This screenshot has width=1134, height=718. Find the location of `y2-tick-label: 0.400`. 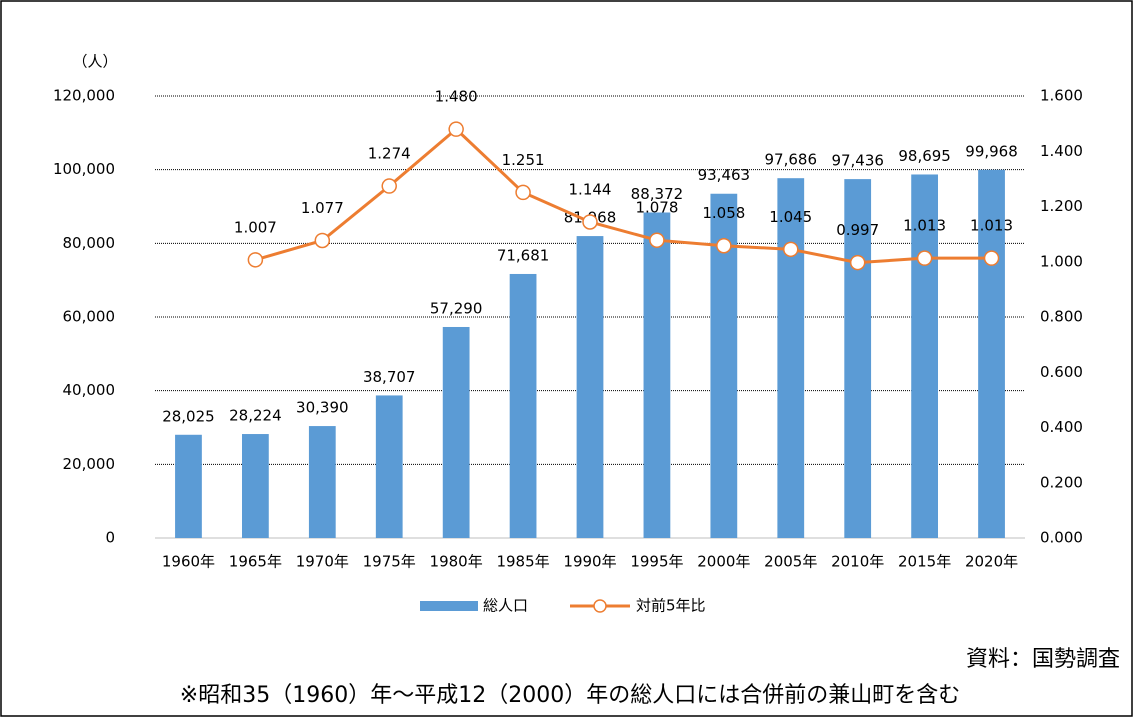

y2-tick-label: 0.400 is located at coordinates (1061, 427).